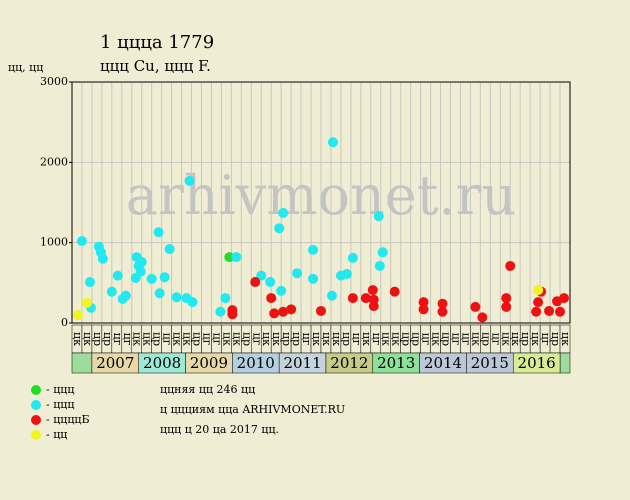  Describe the element at coordinates (302, 363) in the screenshot. I see `year-label: 2011` at that location.